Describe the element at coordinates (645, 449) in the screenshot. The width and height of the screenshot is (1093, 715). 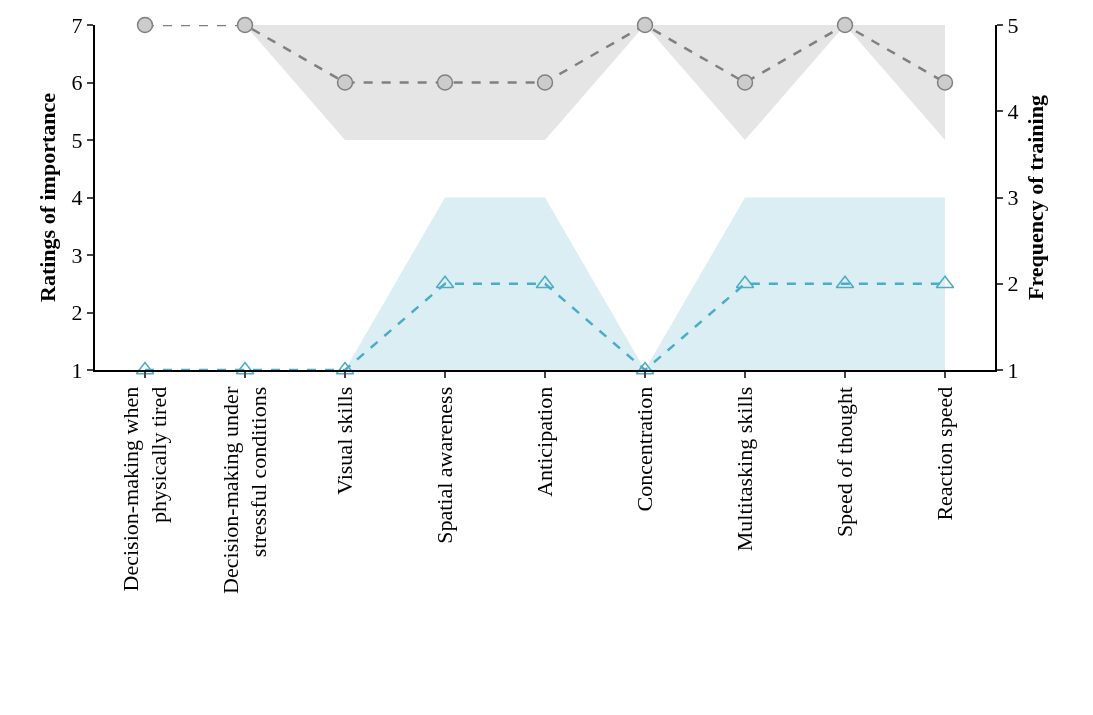
I see `x-tick-label: Concentration` at that location.